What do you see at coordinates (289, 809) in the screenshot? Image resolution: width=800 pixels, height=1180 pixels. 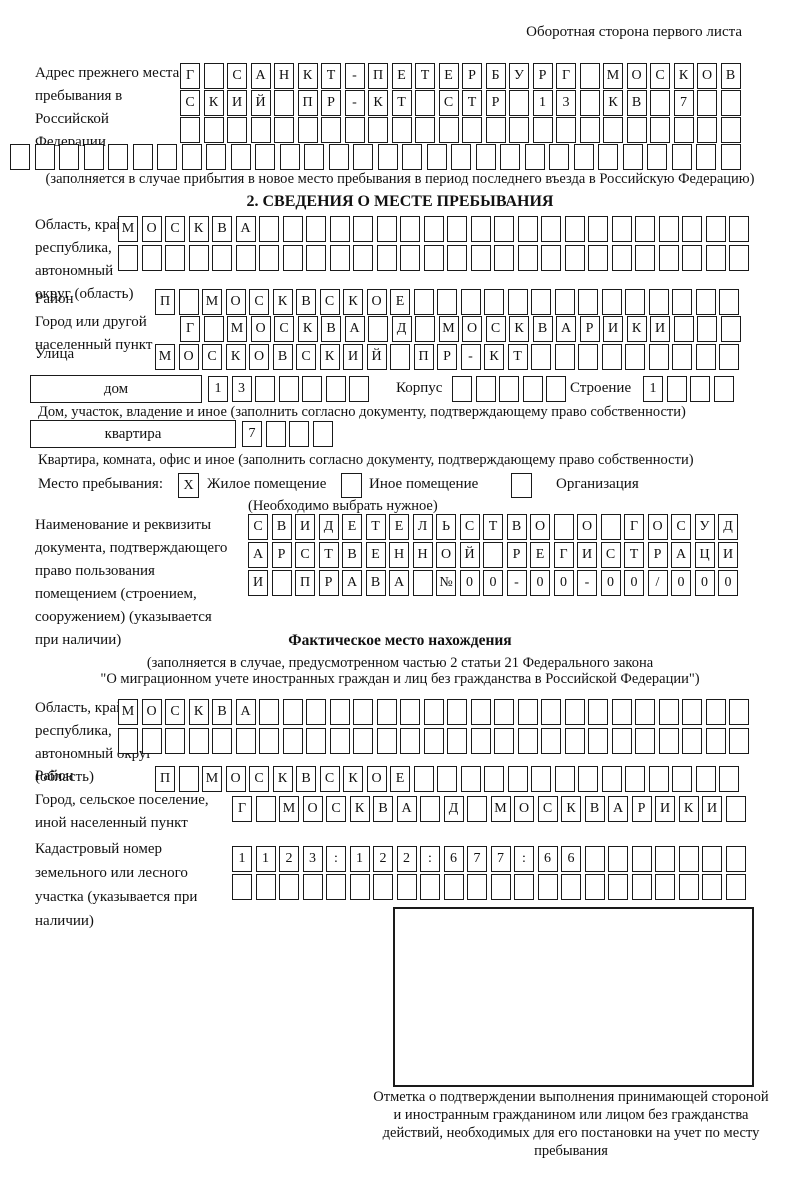 I see `char-box: М` at bounding box center [289, 809].